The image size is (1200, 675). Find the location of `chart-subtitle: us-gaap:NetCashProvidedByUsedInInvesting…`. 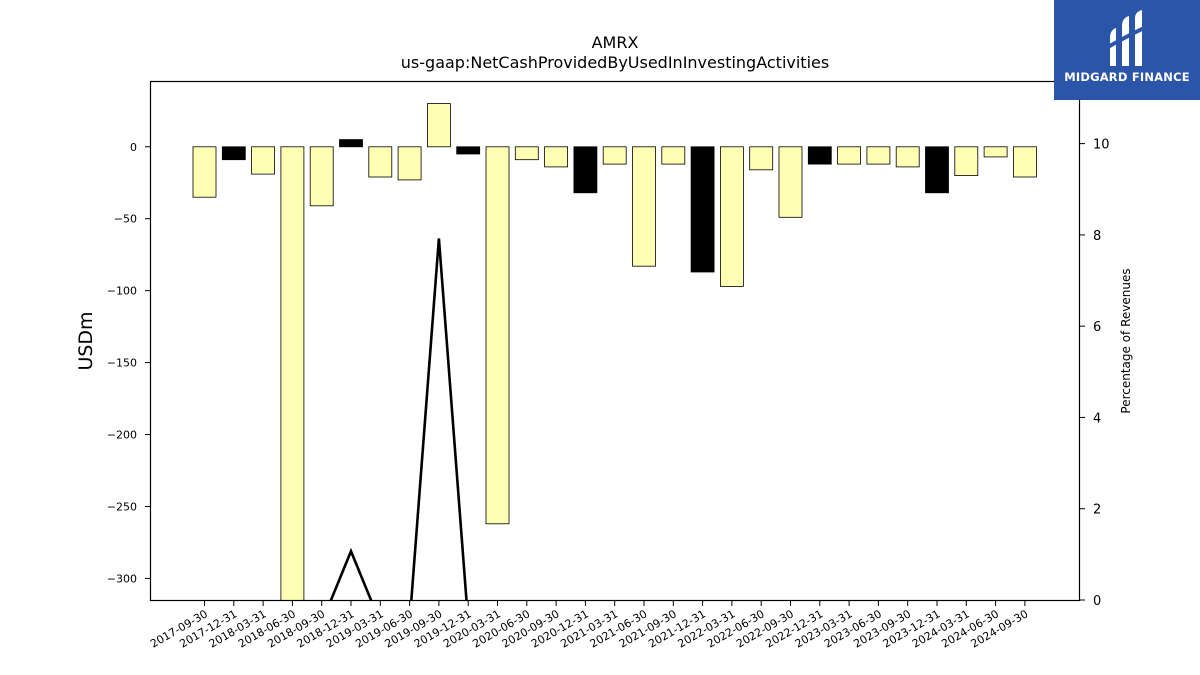

chart-subtitle: us-gaap:NetCashProvidedByUsedInInvesting… is located at coordinates (615, 62).